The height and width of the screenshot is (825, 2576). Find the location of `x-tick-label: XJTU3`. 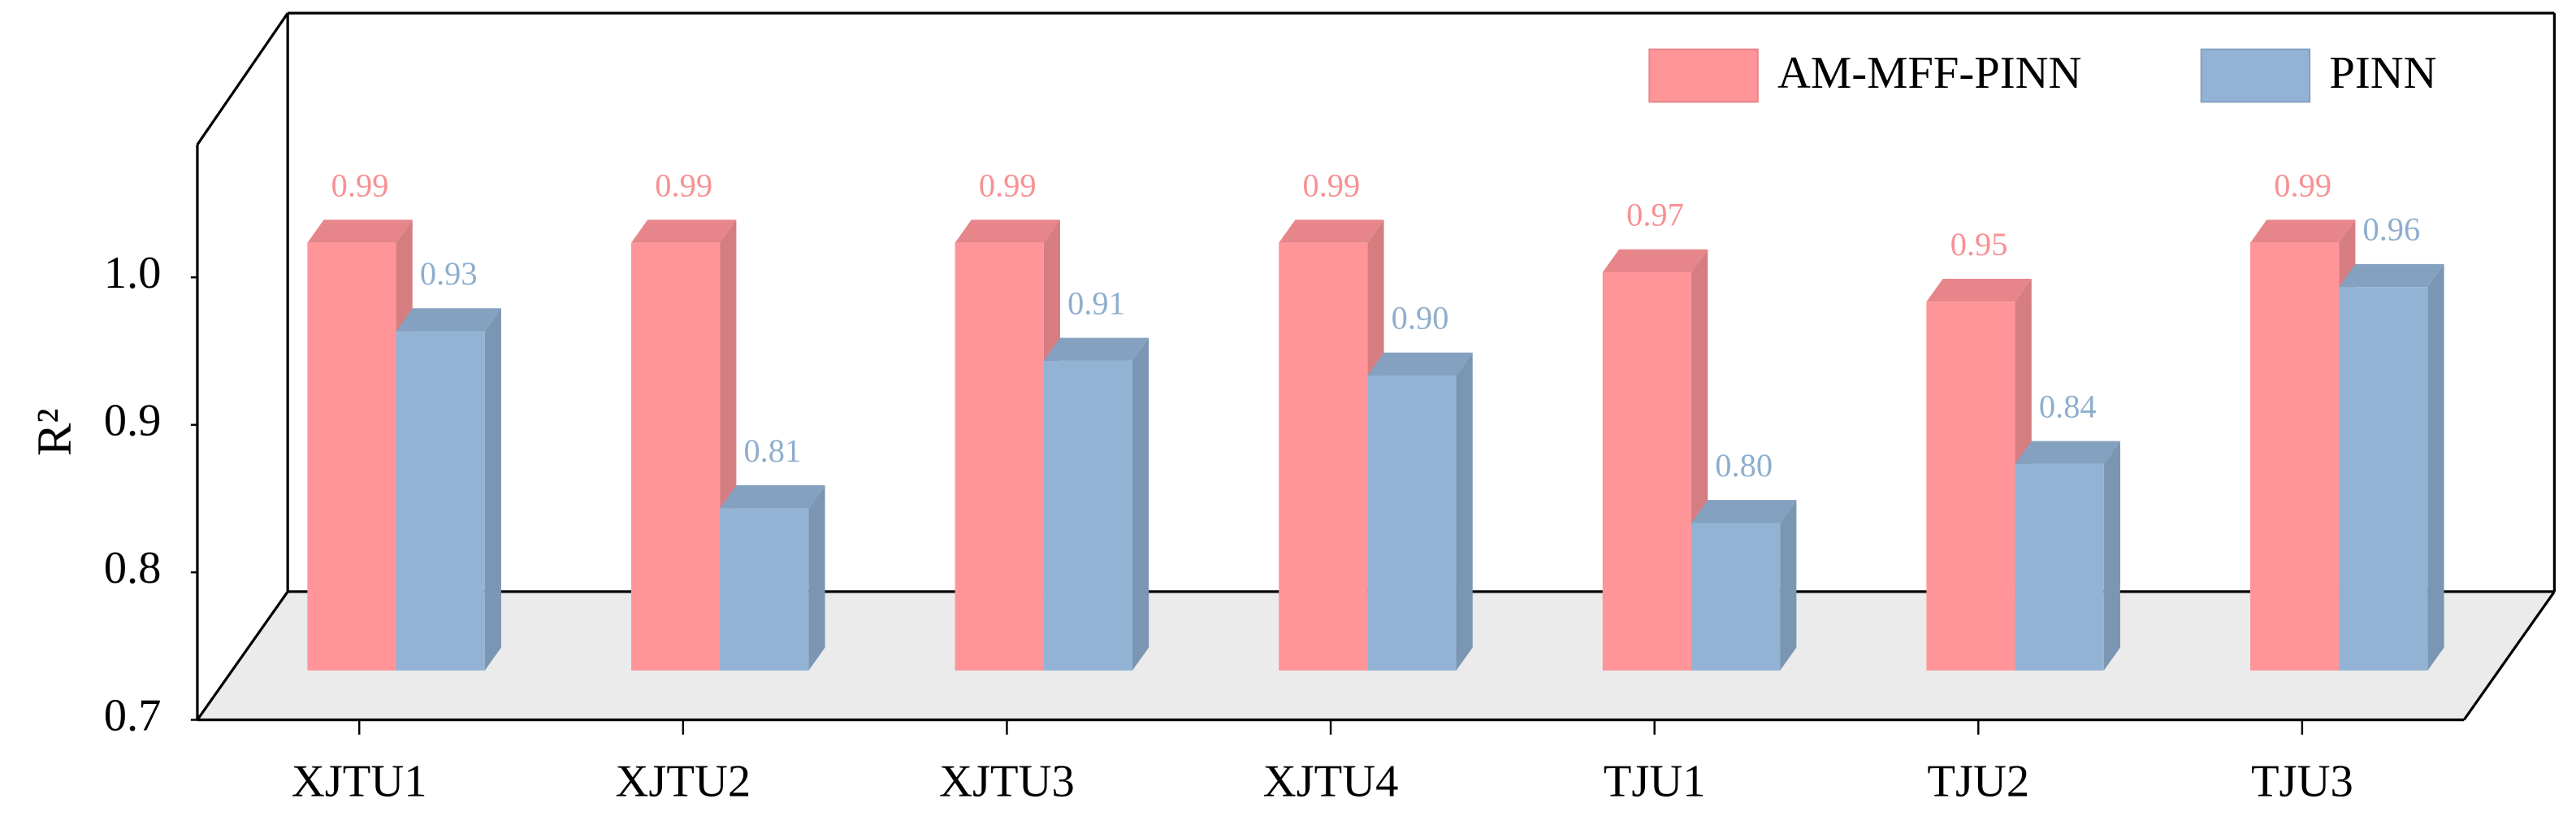

x-tick-label: XJTU3 is located at coordinates (1007, 781).